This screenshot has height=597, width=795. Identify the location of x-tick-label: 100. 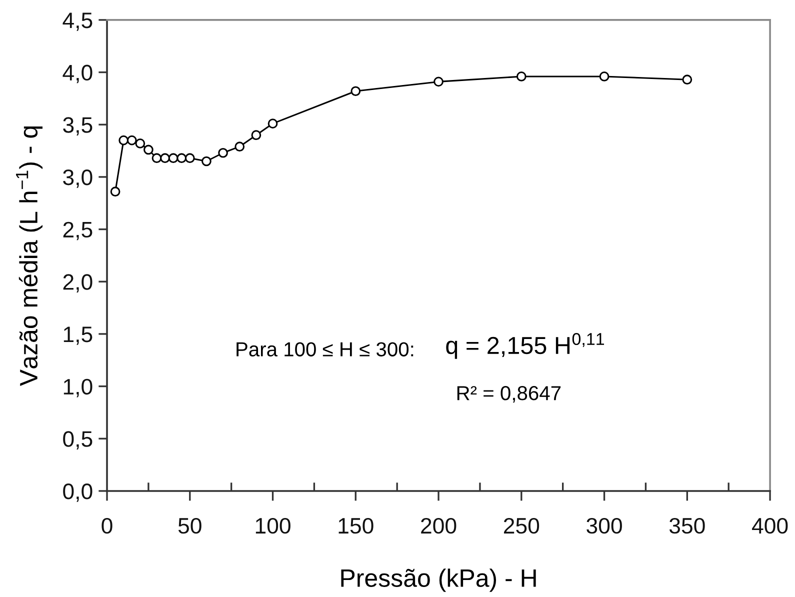
(273, 526).